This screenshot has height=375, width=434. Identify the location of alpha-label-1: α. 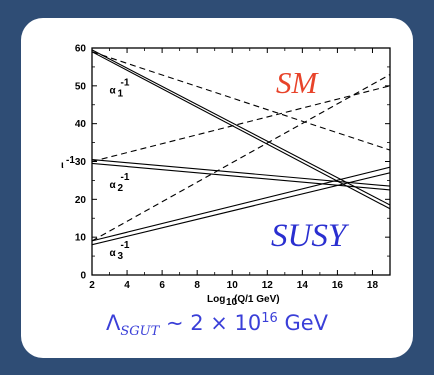
(113, 90).